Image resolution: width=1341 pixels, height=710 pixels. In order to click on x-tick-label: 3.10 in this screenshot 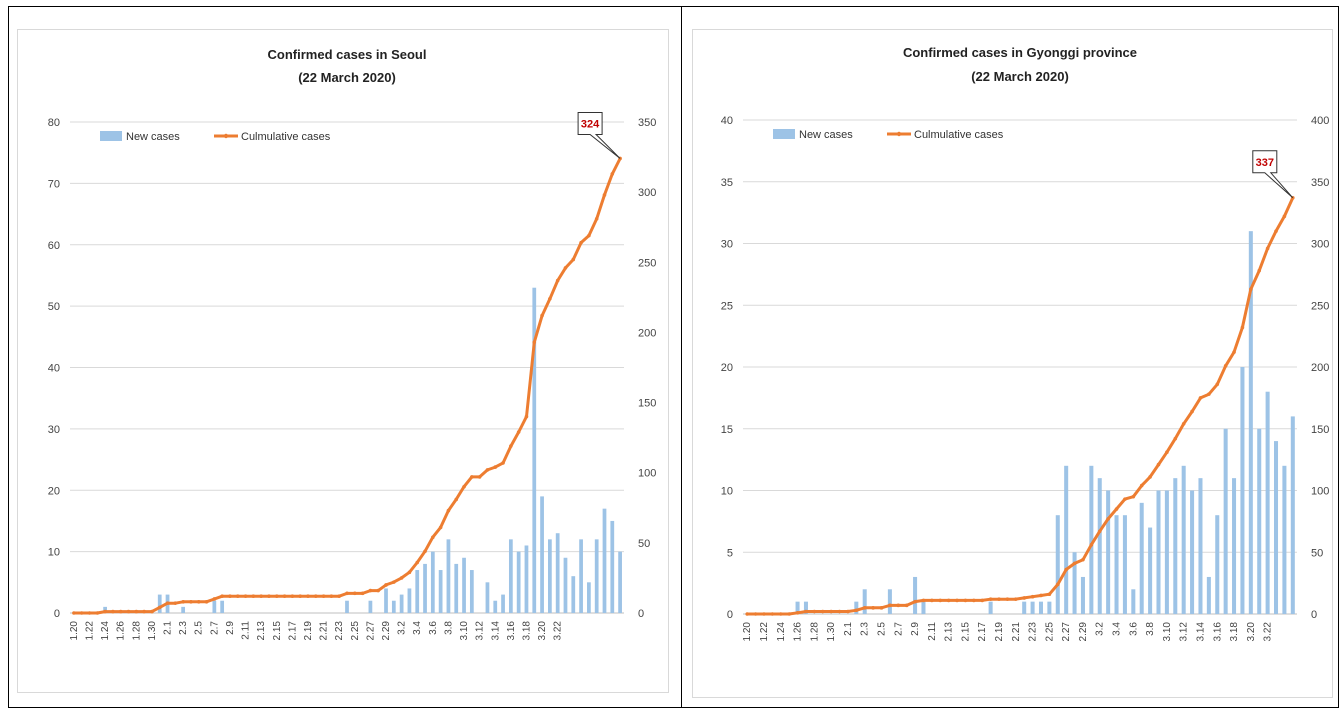, I will do `click(464, 631)`.